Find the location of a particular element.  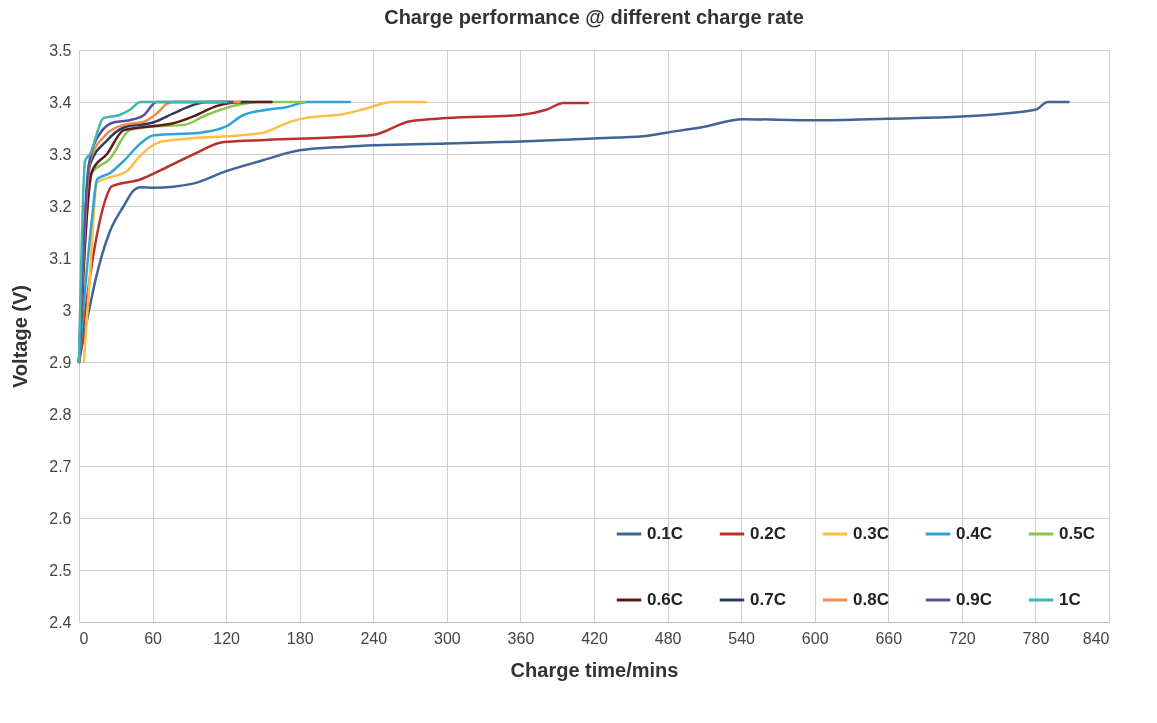

x-tick-label: 420 is located at coordinates (594, 638).